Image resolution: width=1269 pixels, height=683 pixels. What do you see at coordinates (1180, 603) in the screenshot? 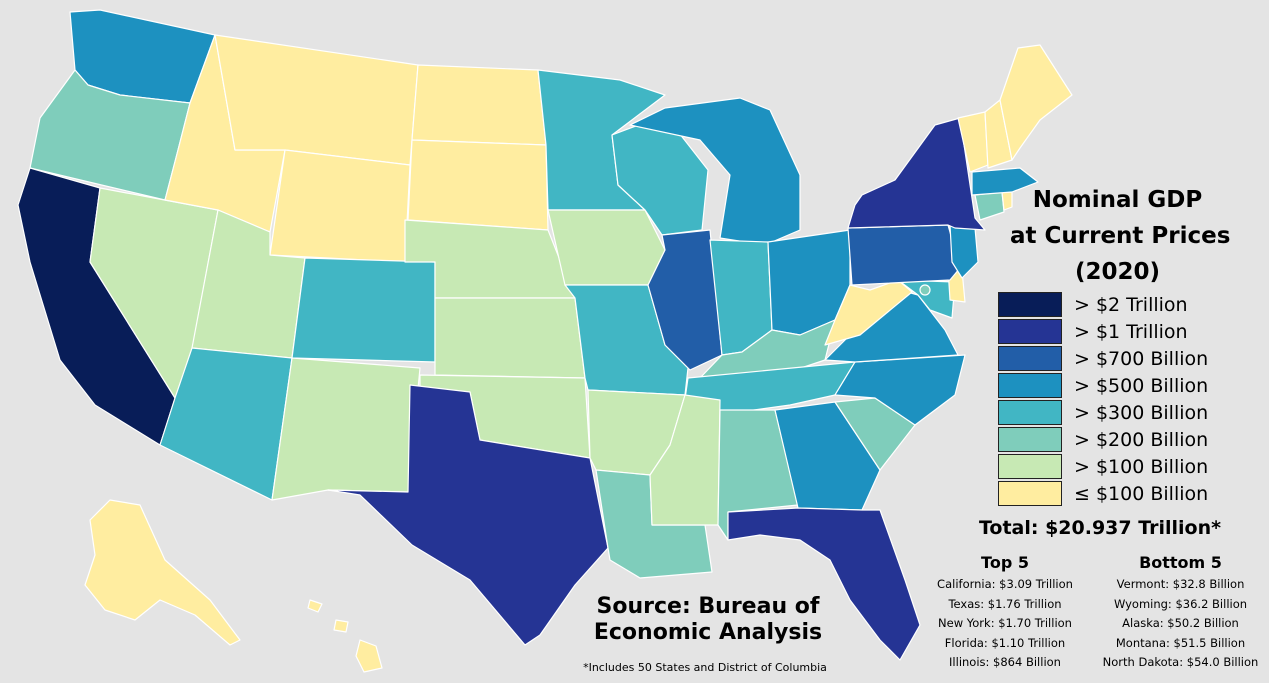
I see `bottom5-item: Wyoming: $36.2 Billion` at bounding box center [1180, 603].